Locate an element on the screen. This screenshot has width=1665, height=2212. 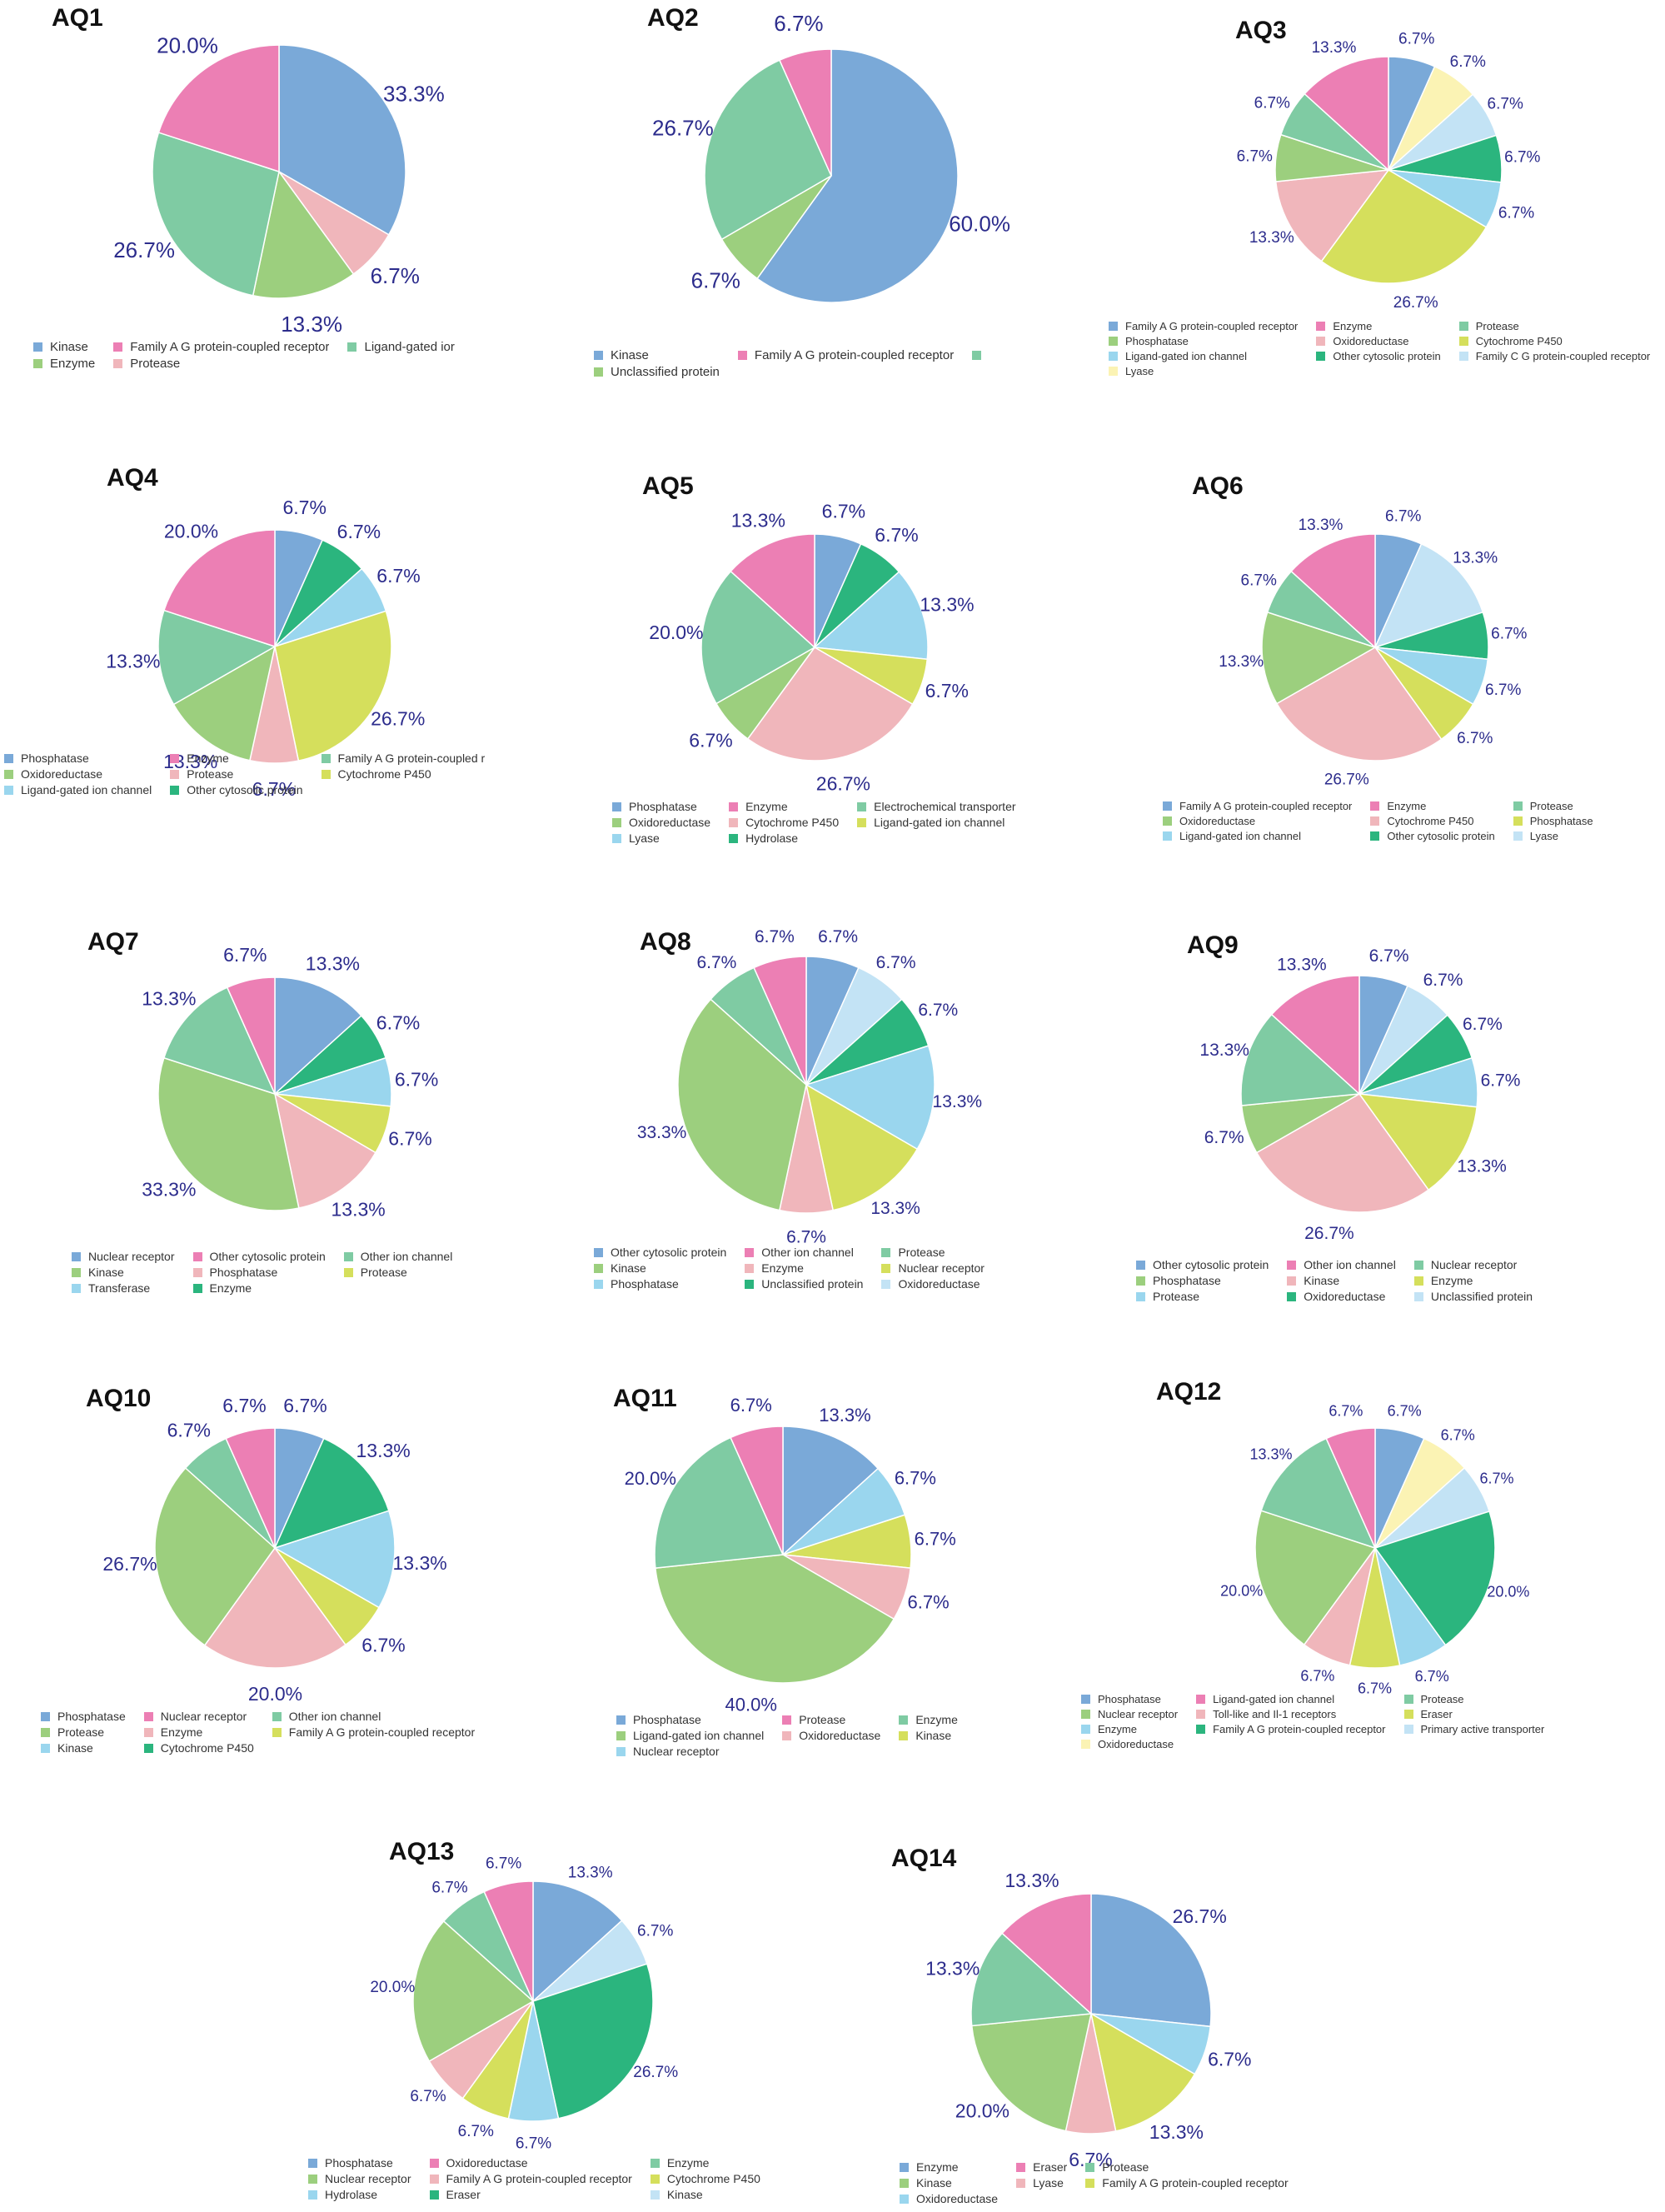
chart-title: AQ1 is located at coordinates (77, 18).